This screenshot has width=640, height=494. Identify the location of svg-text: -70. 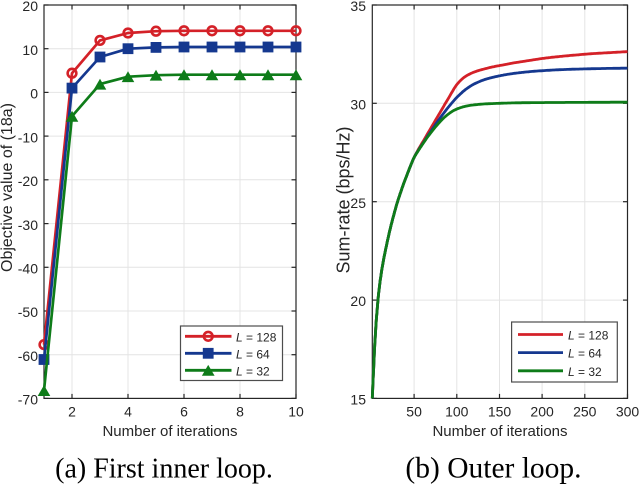
(28, 400).